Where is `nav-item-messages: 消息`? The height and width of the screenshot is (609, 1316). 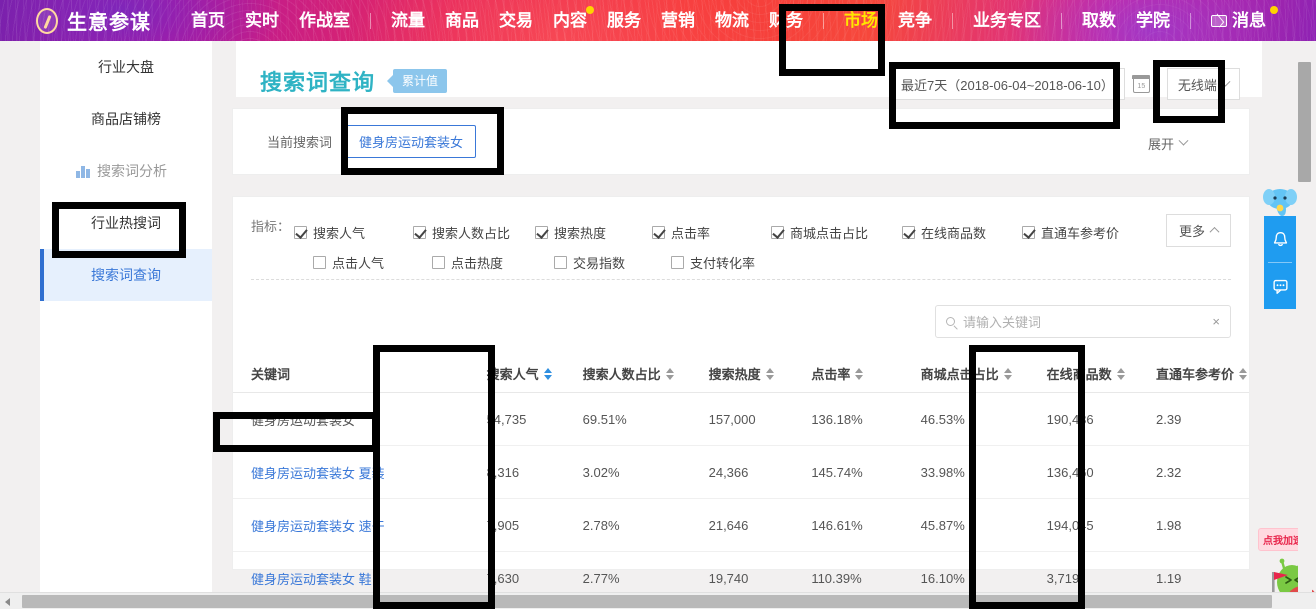
nav-item-messages: 消息 is located at coordinates (1239, 20).